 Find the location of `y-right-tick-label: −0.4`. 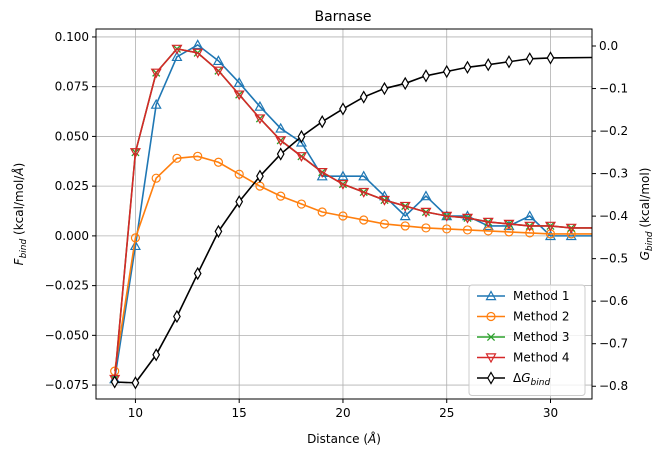

y-right-tick-label: −0.4 is located at coordinates (613, 216).